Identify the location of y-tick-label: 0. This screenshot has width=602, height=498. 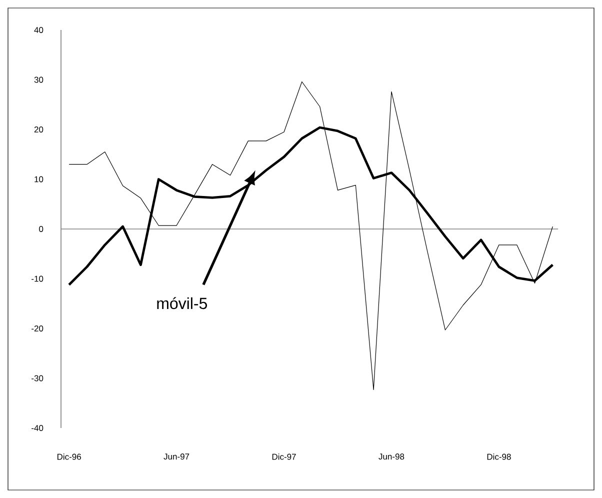
(41, 229).